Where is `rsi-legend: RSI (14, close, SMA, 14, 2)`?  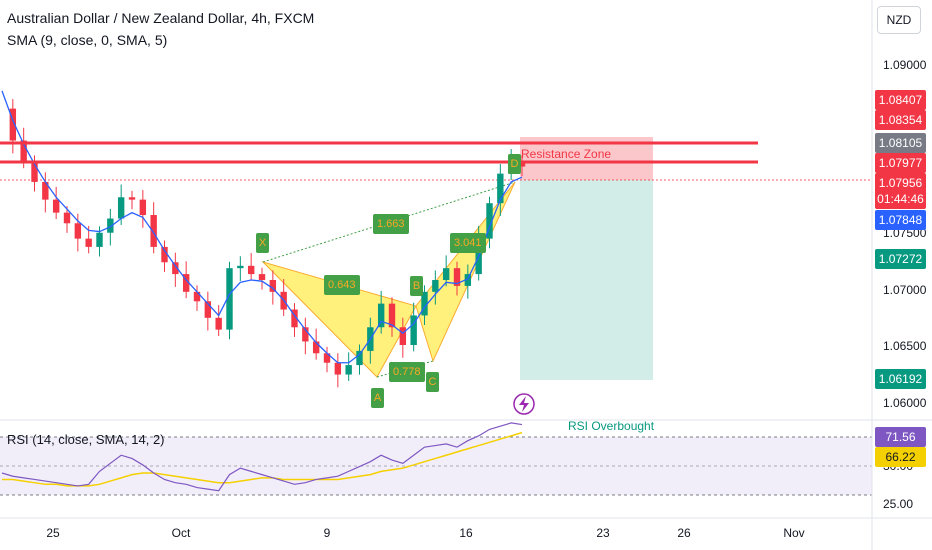
rsi-legend: RSI (14, close, SMA, 14, 2) is located at coordinates (86, 439).